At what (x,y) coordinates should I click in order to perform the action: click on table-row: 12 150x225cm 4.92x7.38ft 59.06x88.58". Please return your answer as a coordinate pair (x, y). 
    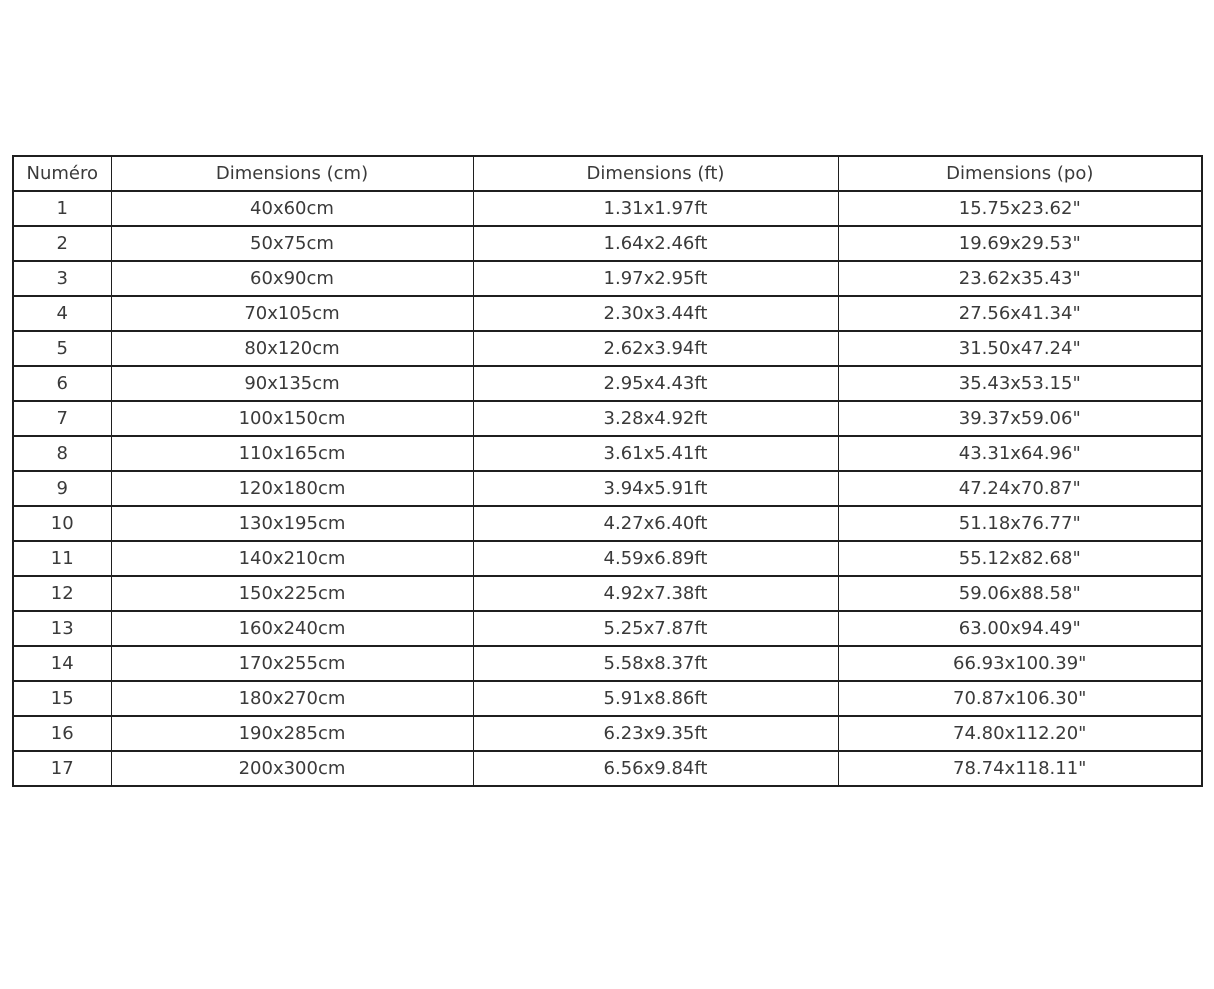
    Looking at the image, I should click on (607, 593).